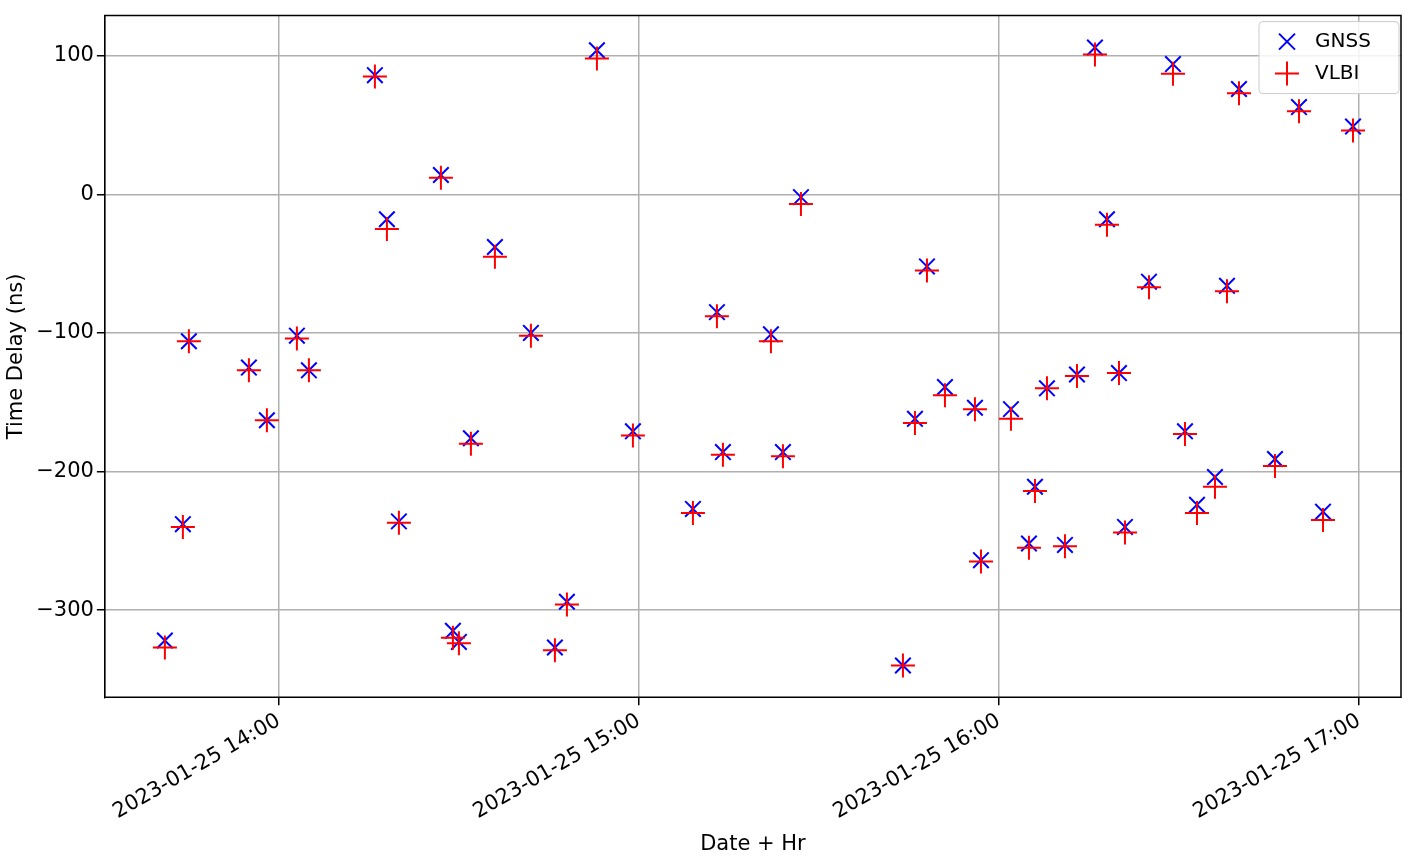 Image resolution: width=1414 pixels, height=865 pixels. Describe the element at coordinates (65, 608) in the screenshot. I see `y-tick-label: −300` at that location.